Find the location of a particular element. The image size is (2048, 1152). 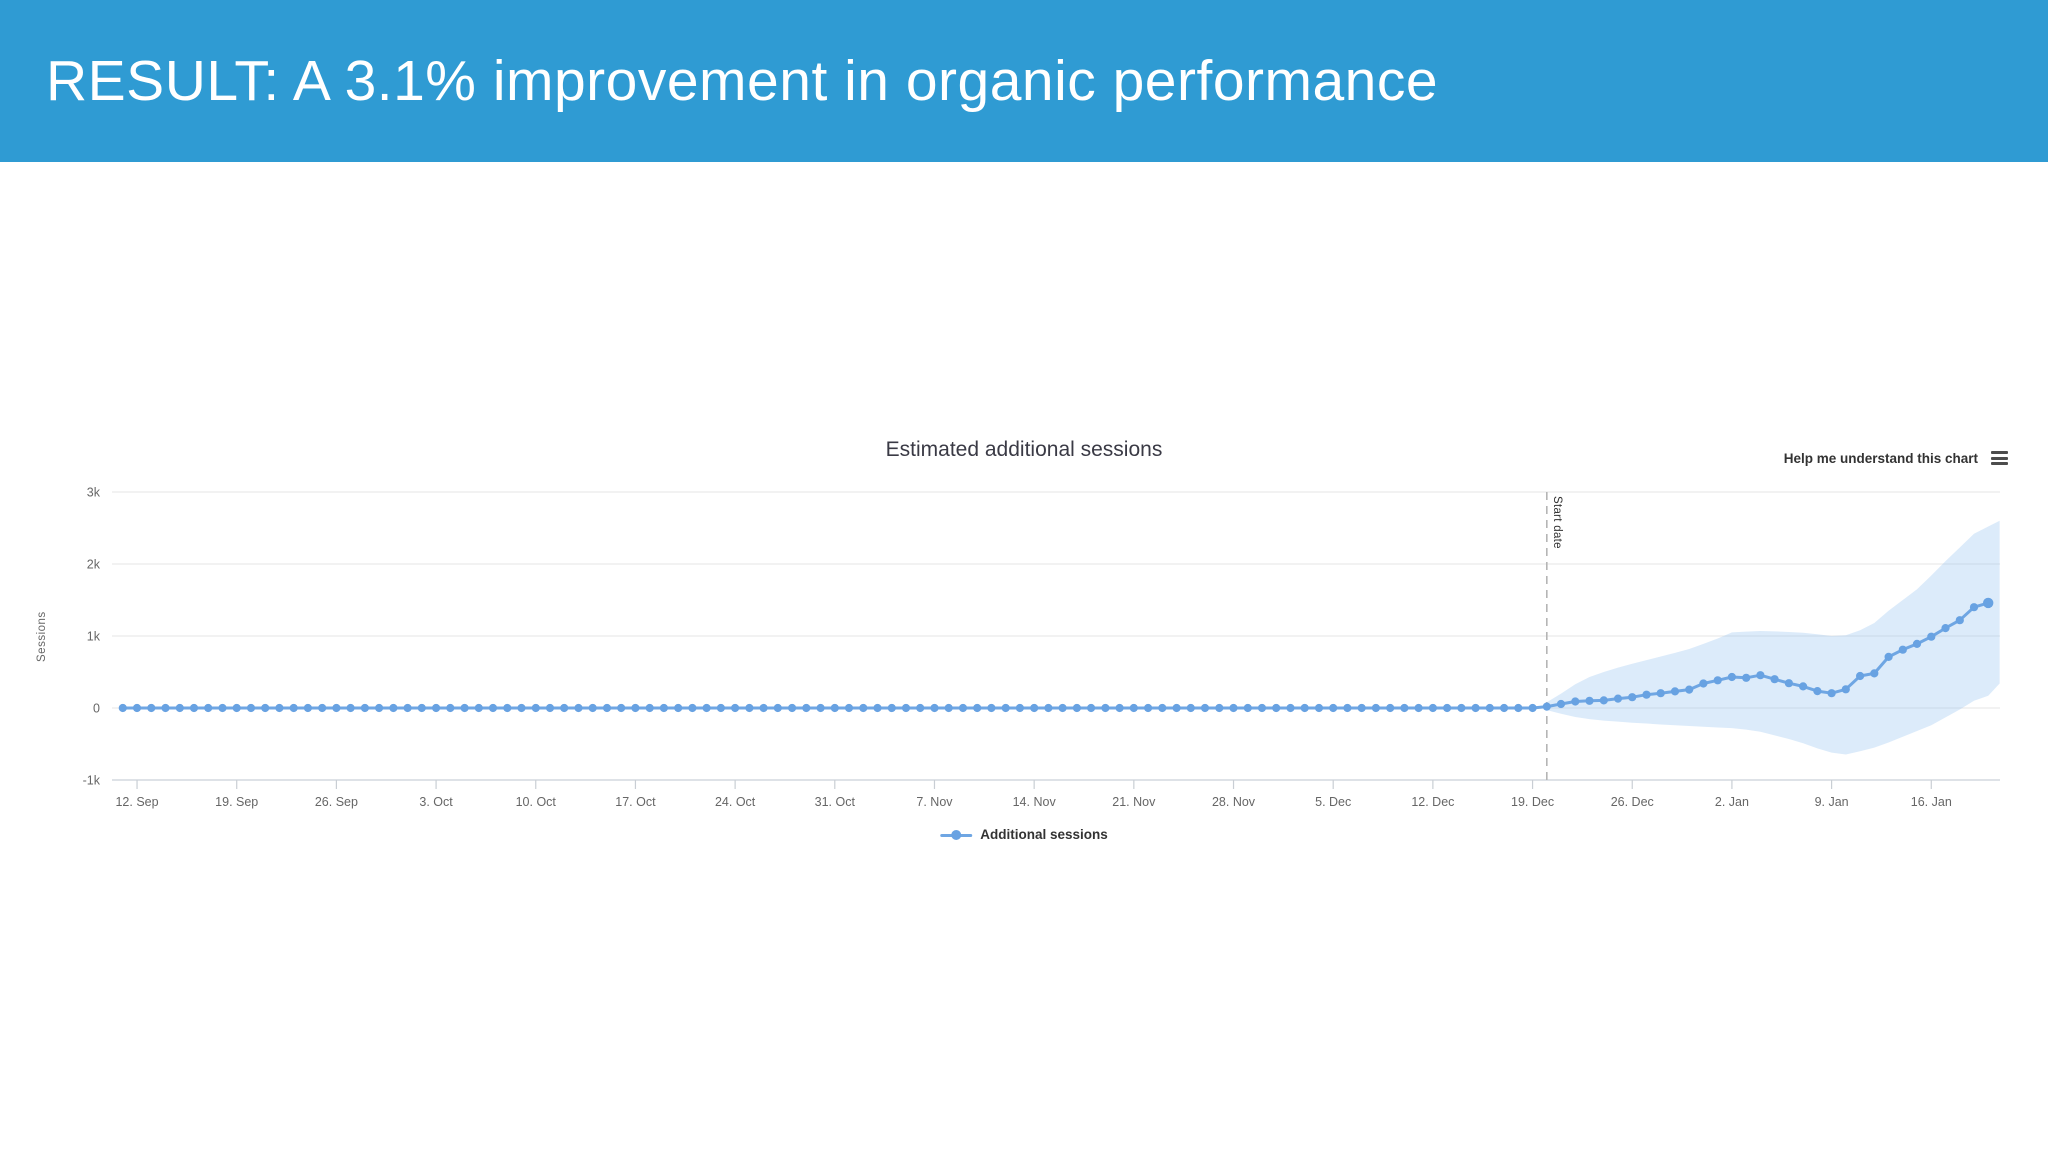

hamburger-icon is located at coordinates (1999, 458).